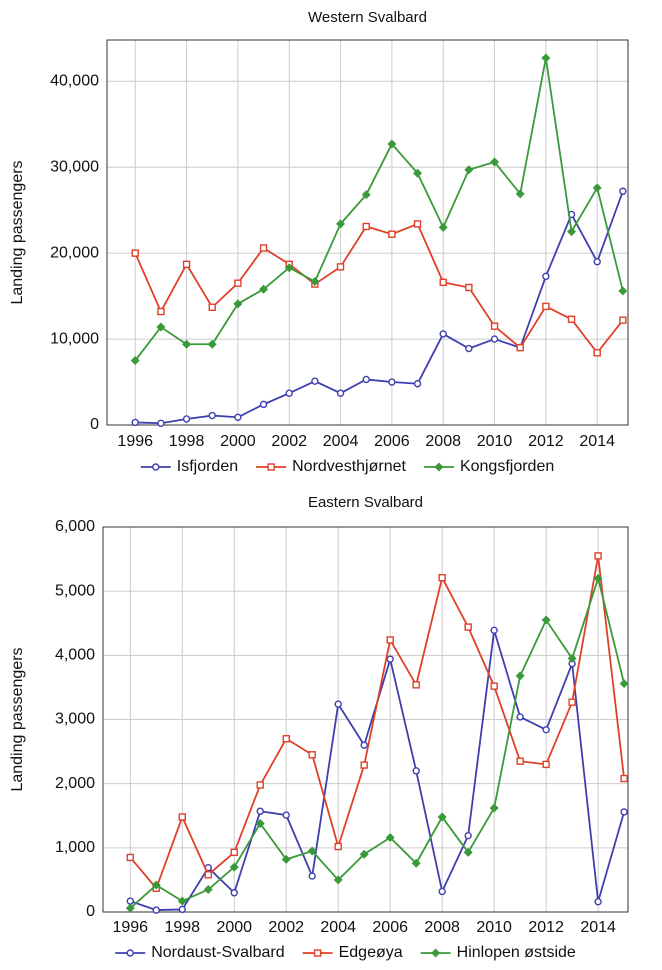 The image size is (662, 970). Describe the element at coordinates (182, 927) in the screenshot. I see `x-tick-label: 1998` at that location.